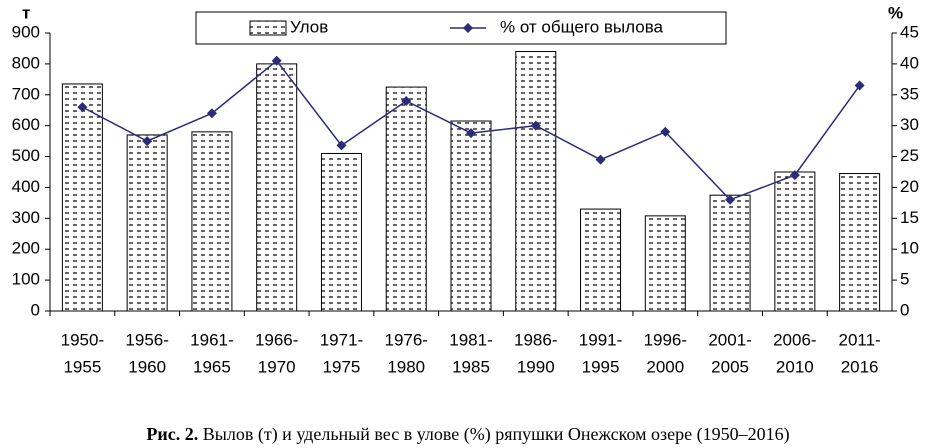 The width and height of the screenshot is (937, 448). Describe the element at coordinates (665, 366) in the screenshot. I see `x-tick-label: 2000` at that location.